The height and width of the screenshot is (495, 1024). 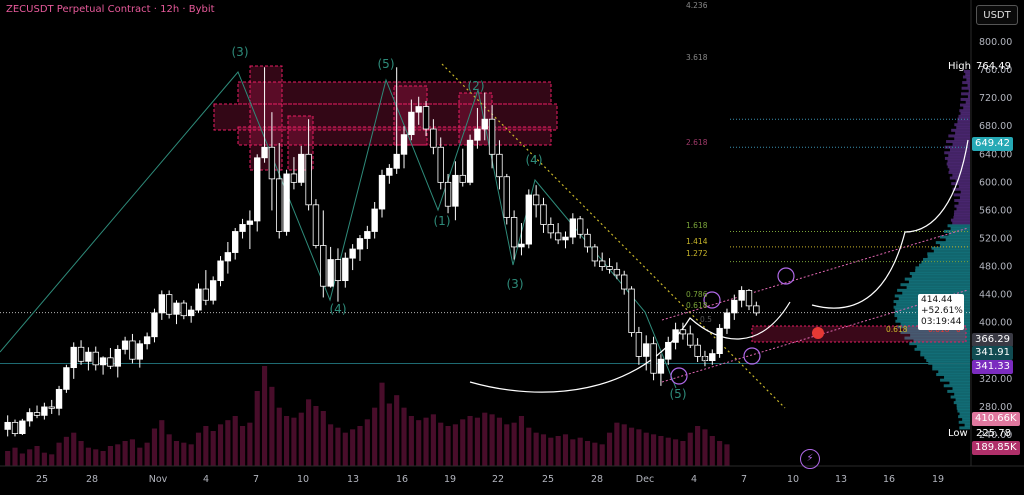 I want to click on volume-tag-2: 189.85K, so click(x=996, y=448).